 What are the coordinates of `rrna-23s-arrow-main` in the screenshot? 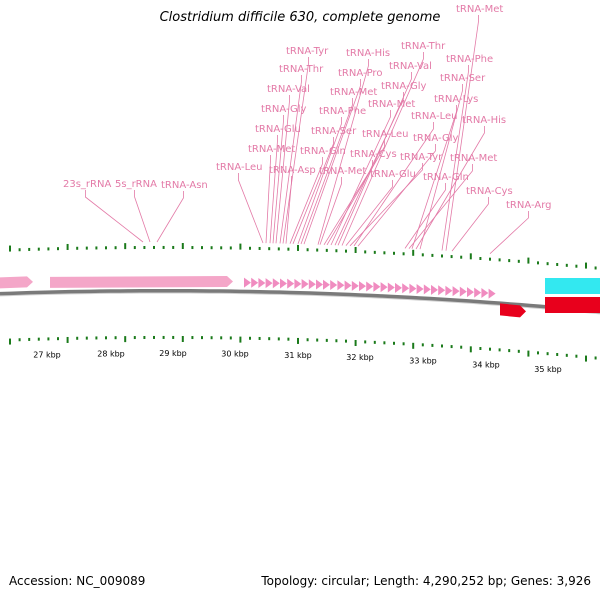 It's located at (141, 281).